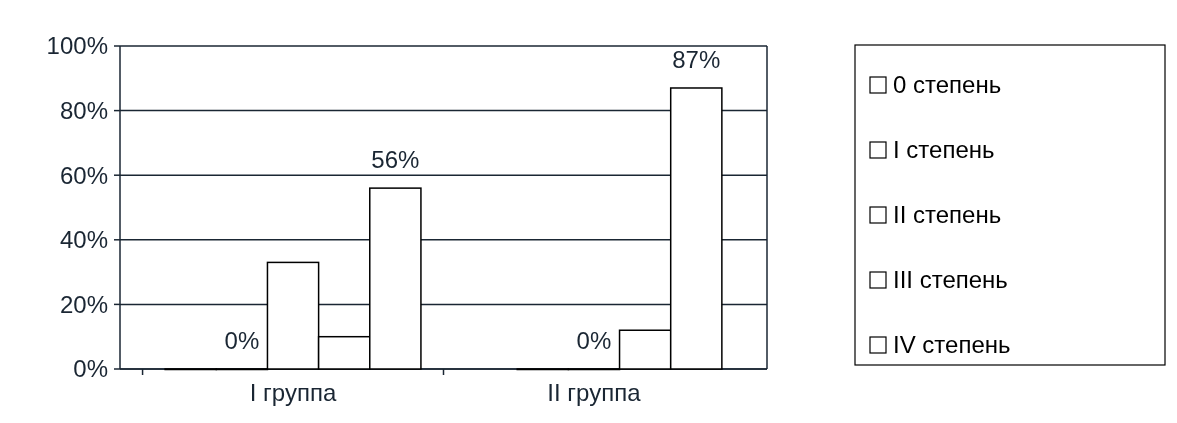  I want to click on y-tick-label: 100%, so click(77, 46).